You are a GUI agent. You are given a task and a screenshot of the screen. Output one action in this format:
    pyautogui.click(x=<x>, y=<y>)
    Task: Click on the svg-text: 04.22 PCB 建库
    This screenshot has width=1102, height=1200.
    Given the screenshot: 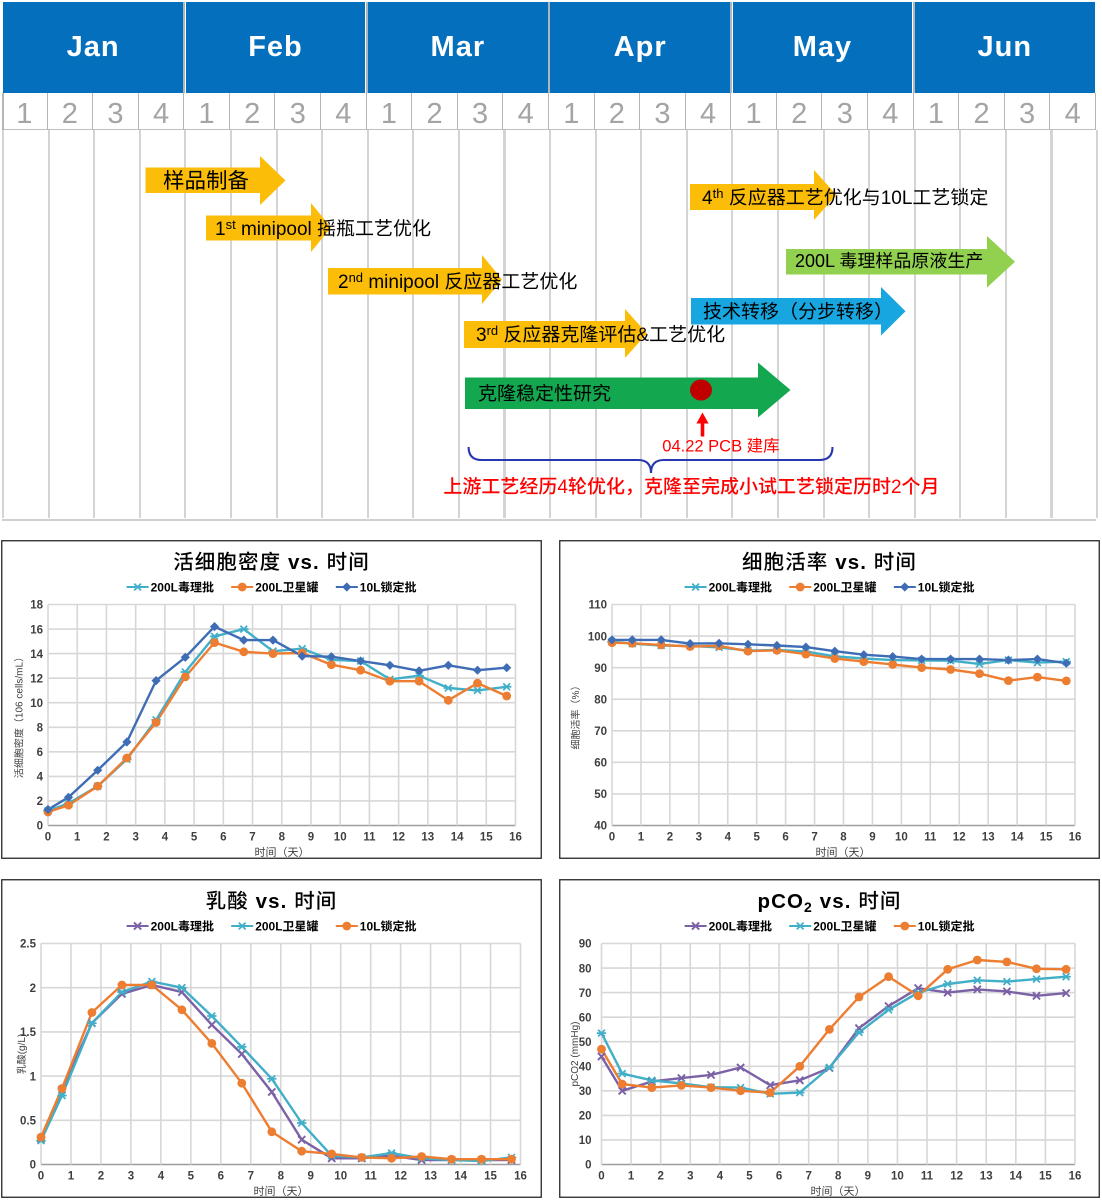 What is the action you would take?
    pyautogui.click(x=720, y=447)
    